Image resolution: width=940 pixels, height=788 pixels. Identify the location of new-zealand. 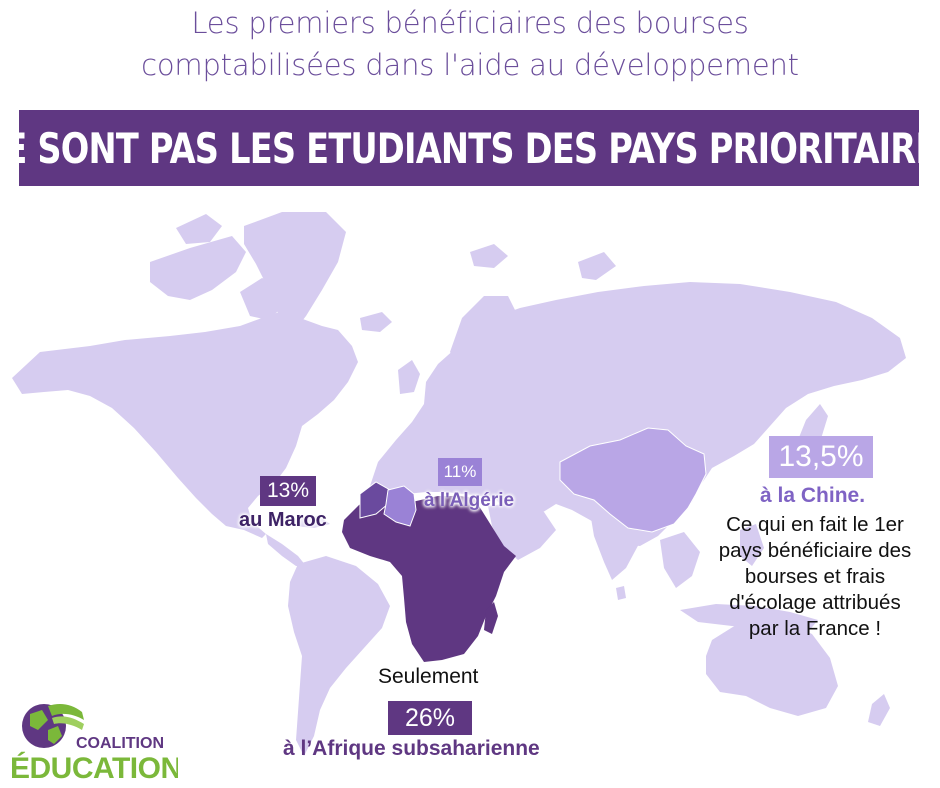
(879, 710).